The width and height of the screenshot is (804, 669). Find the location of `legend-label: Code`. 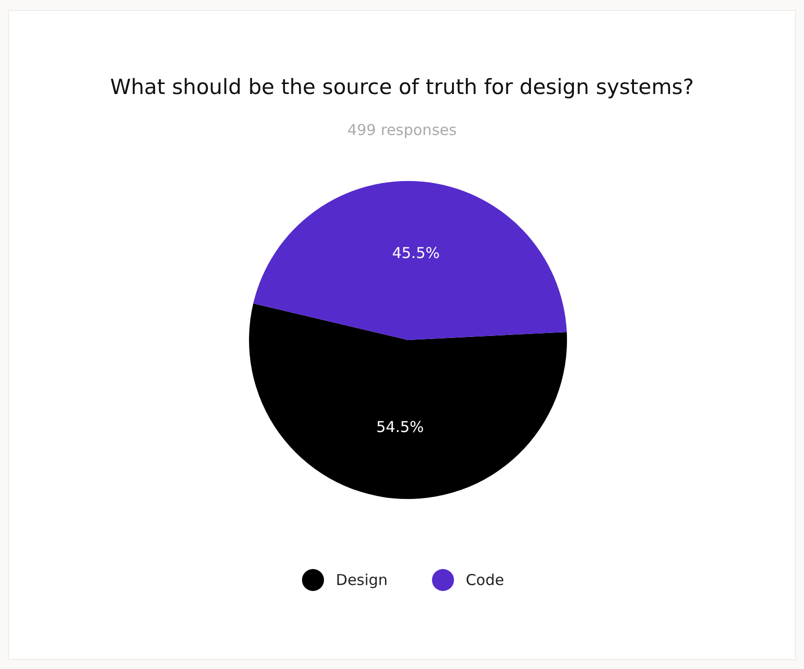

legend-label: Code is located at coordinates (485, 580).